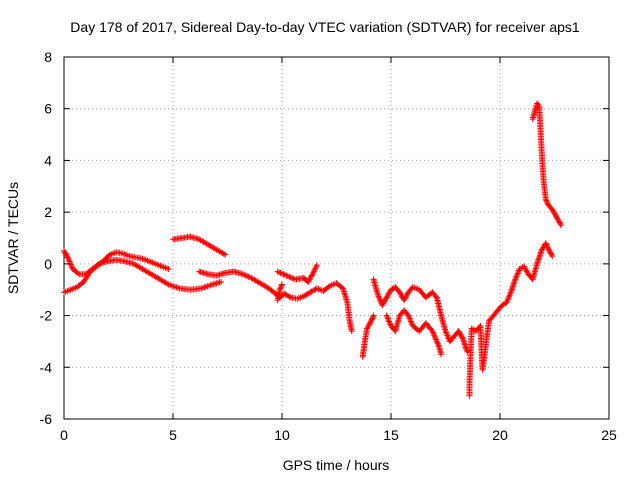  Describe the element at coordinates (48, 264) in the screenshot. I see `y-tick-label: 0` at that location.